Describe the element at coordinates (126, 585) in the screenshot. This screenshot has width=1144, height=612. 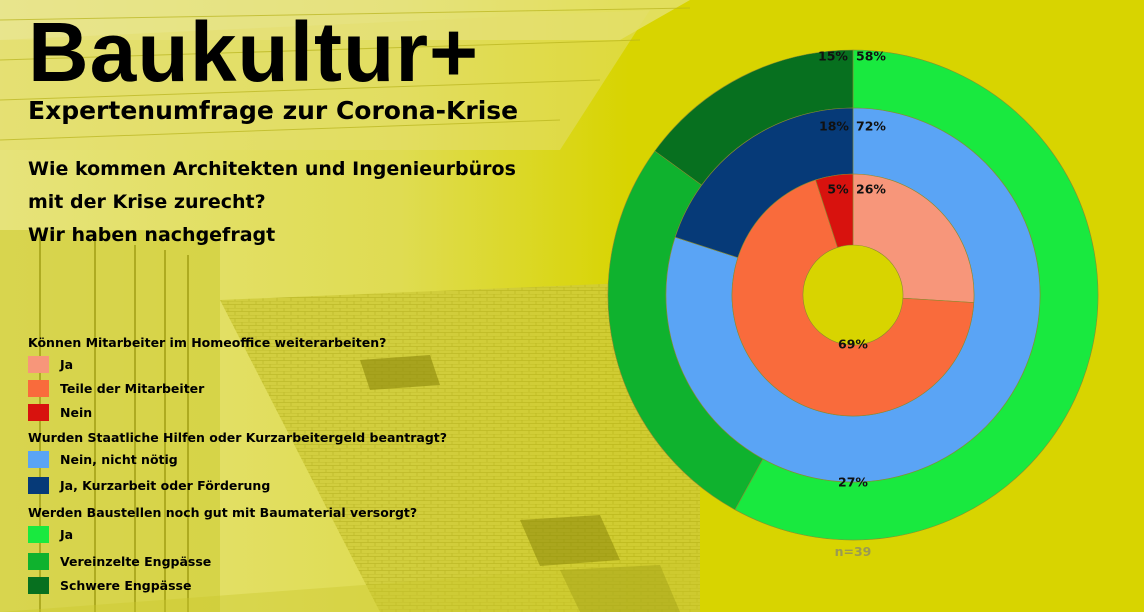
I see `legend-label: Schwere Engpässe` at that location.